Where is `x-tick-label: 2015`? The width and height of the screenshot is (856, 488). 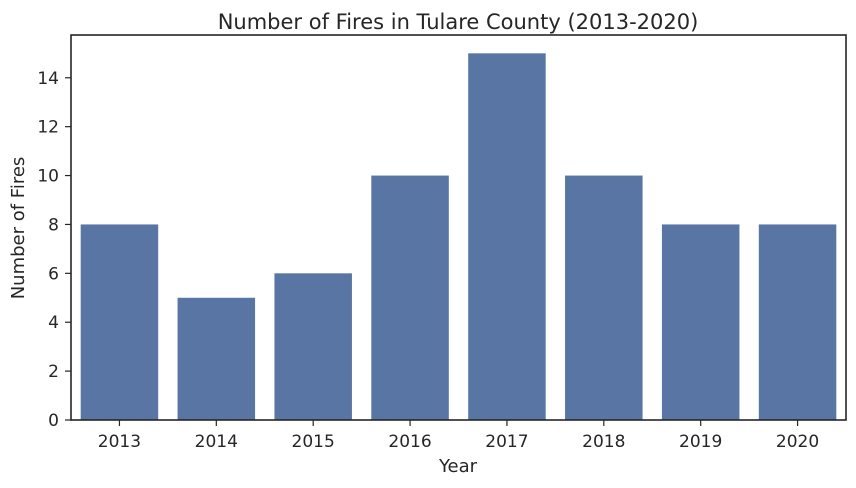 x-tick-label: 2015 is located at coordinates (313, 442).